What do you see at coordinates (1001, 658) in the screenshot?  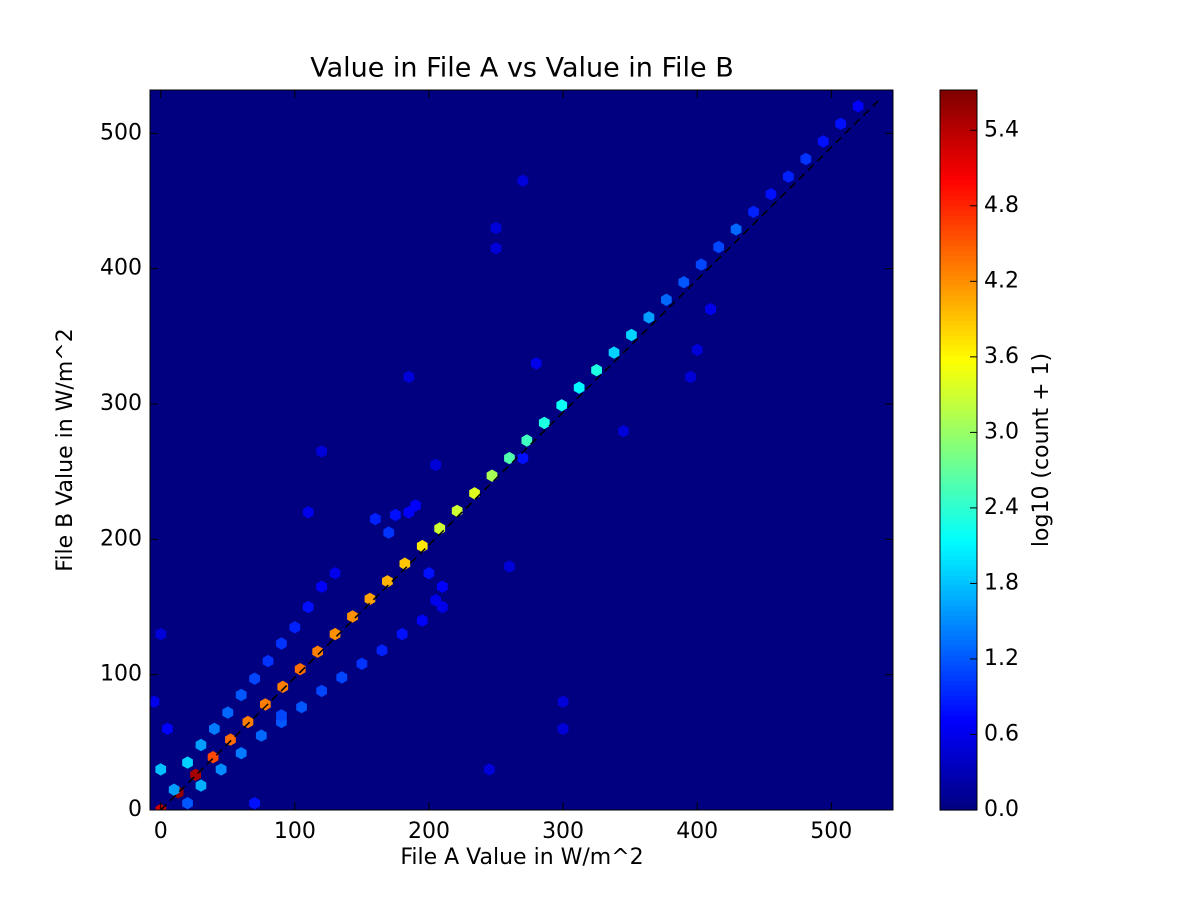 I see `colorbar-tick-label: 1.2` at bounding box center [1001, 658].